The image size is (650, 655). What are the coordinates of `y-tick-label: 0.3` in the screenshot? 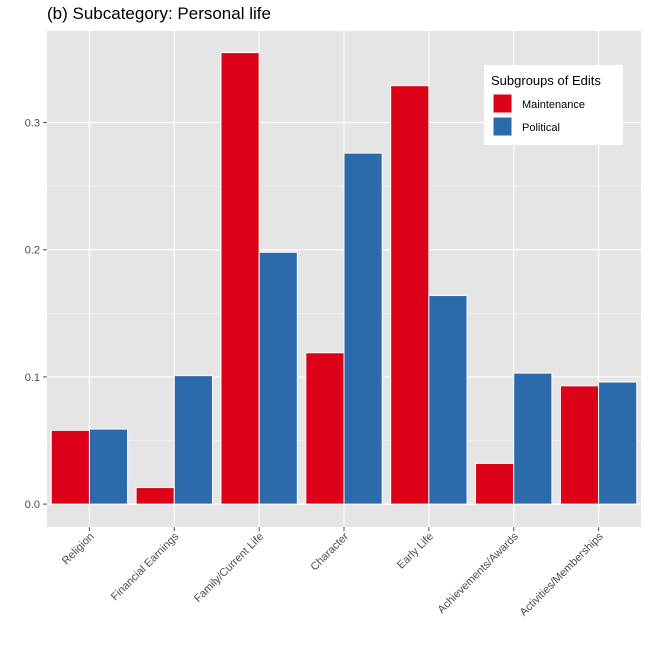 It's located at (32, 124).